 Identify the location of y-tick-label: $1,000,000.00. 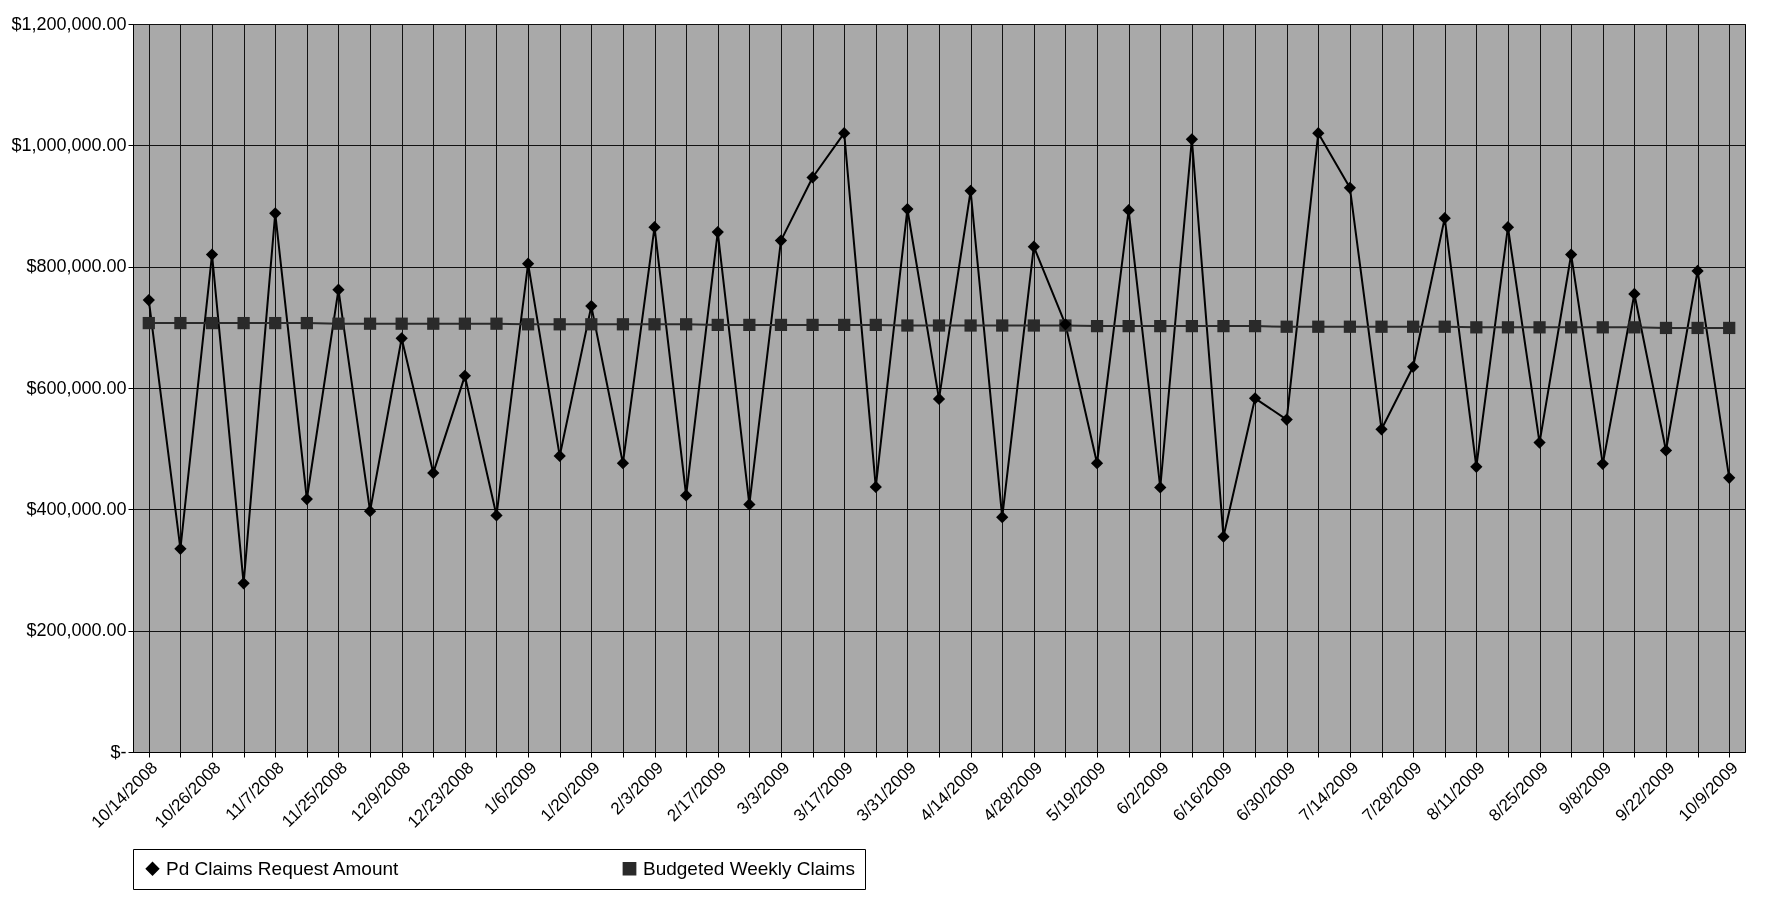
(69, 144).